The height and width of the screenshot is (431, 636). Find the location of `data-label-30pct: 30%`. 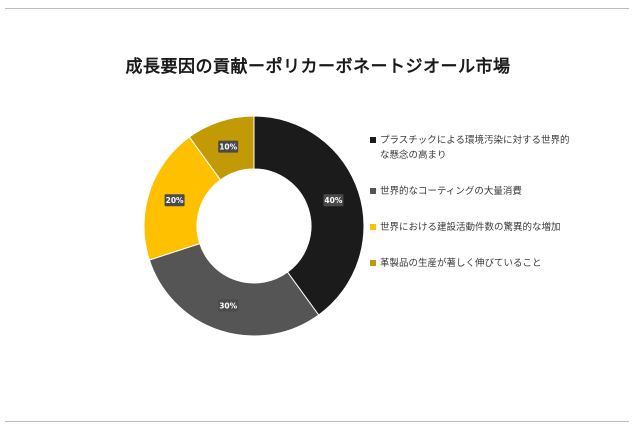

data-label-30pct: 30% is located at coordinates (228, 305).